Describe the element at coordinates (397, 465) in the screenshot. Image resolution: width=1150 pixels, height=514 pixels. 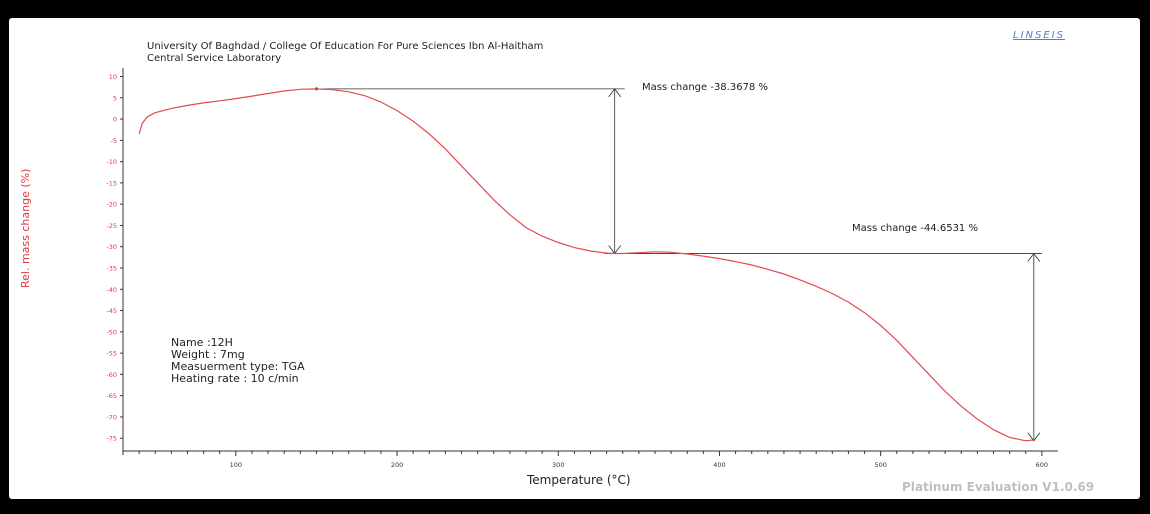
I see `x-tick-label: 200` at that location.